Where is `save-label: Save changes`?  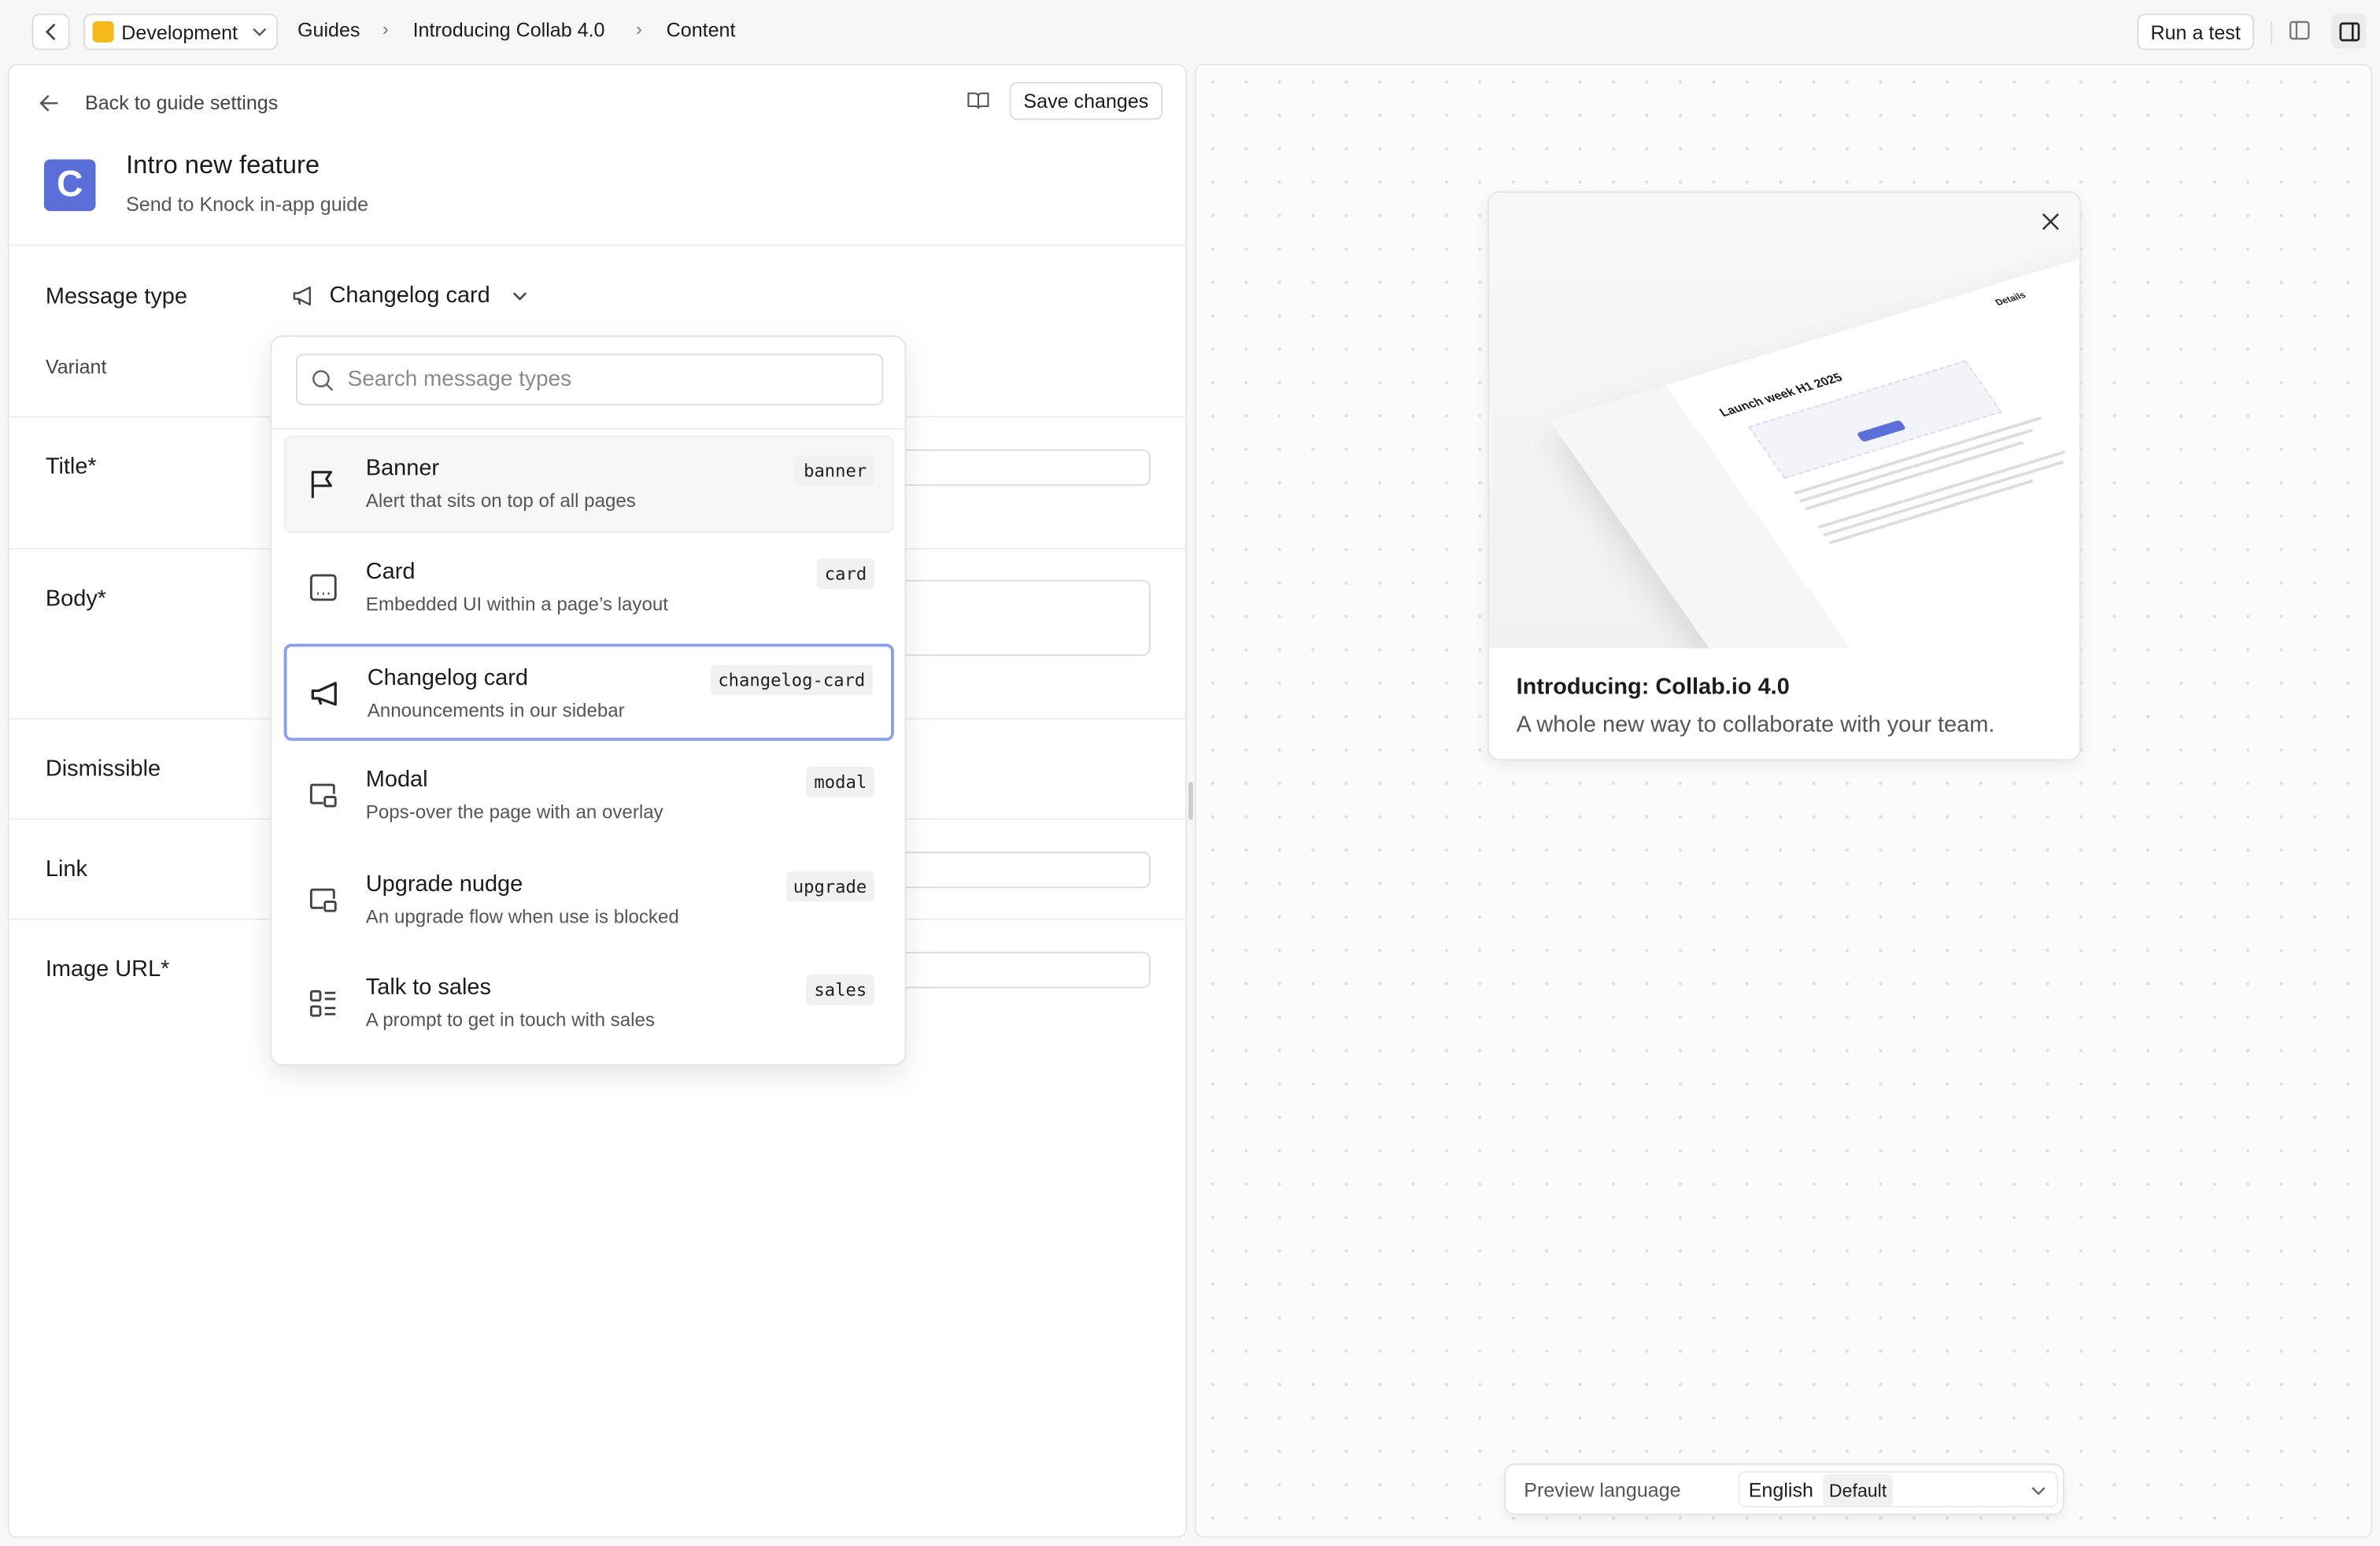 save-label: Save changes is located at coordinates (1086, 101).